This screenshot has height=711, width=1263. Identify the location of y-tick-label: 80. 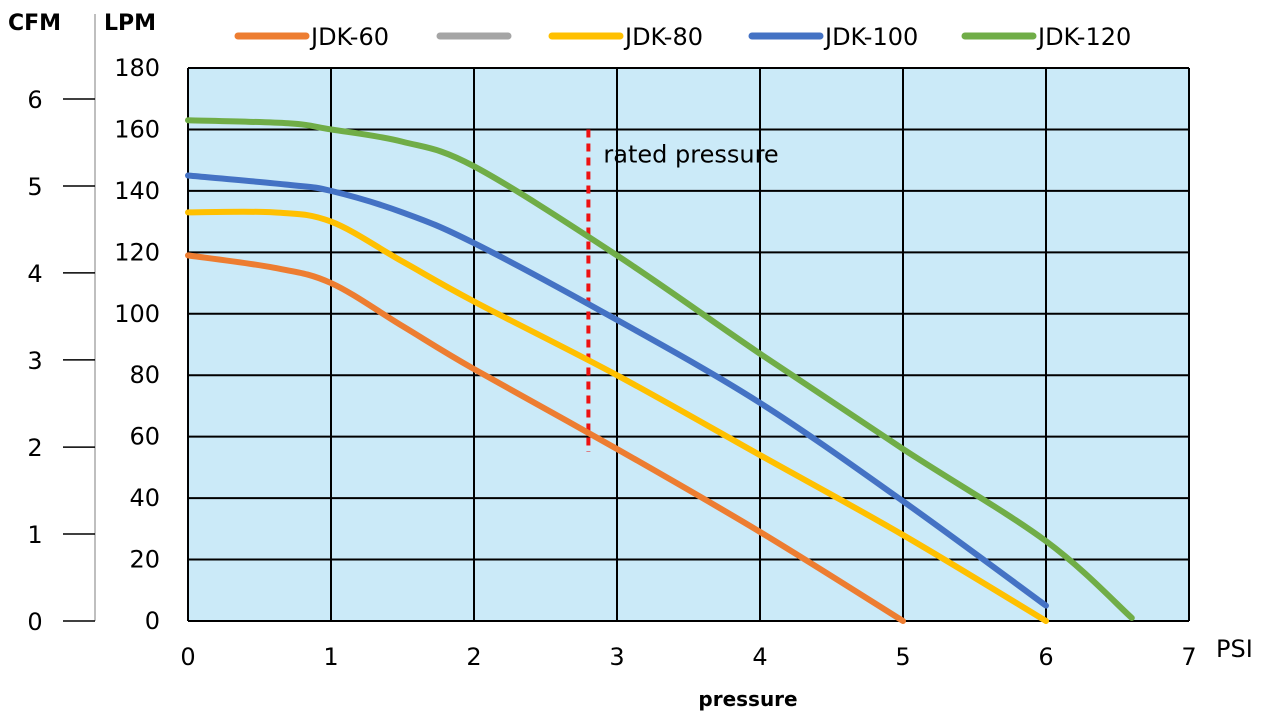
(144, 375).